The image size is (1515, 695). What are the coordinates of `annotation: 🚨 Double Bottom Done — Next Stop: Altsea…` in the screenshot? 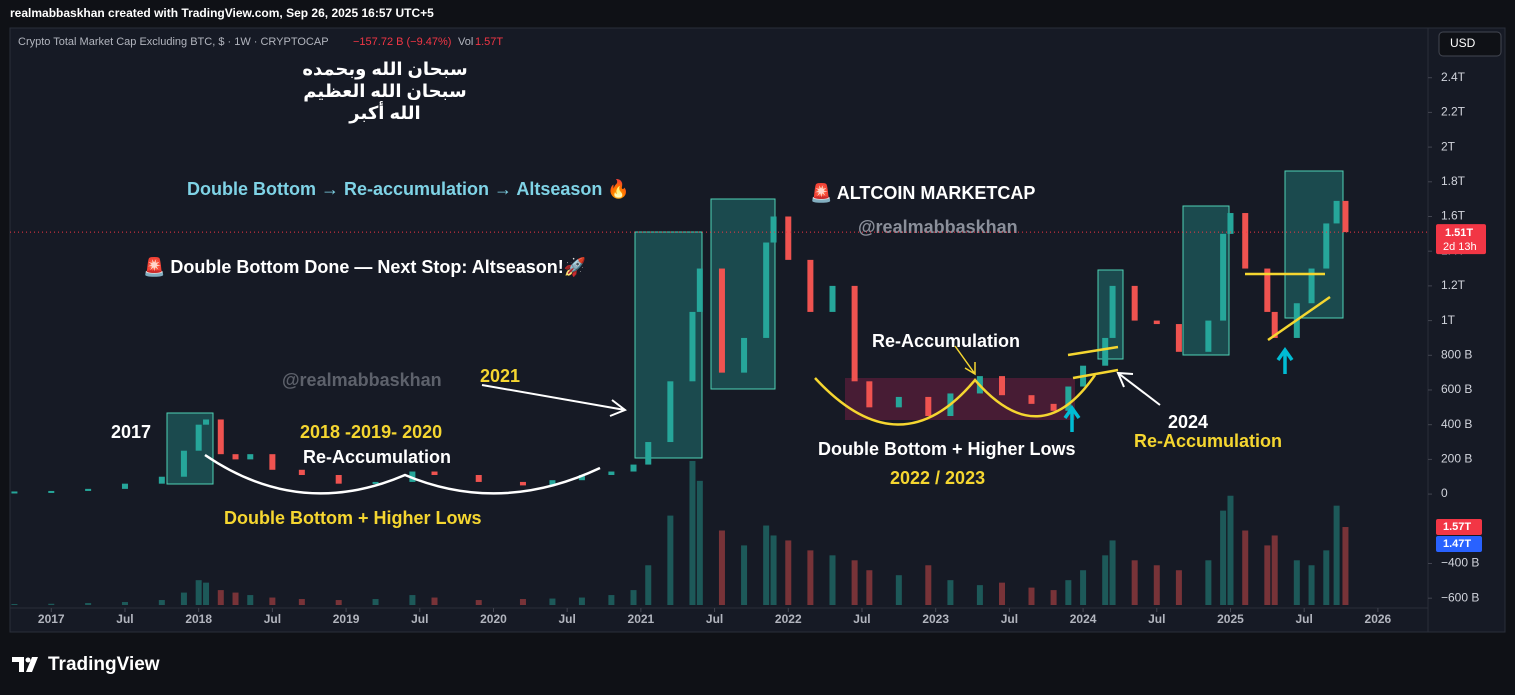 It's located at (364, 266).